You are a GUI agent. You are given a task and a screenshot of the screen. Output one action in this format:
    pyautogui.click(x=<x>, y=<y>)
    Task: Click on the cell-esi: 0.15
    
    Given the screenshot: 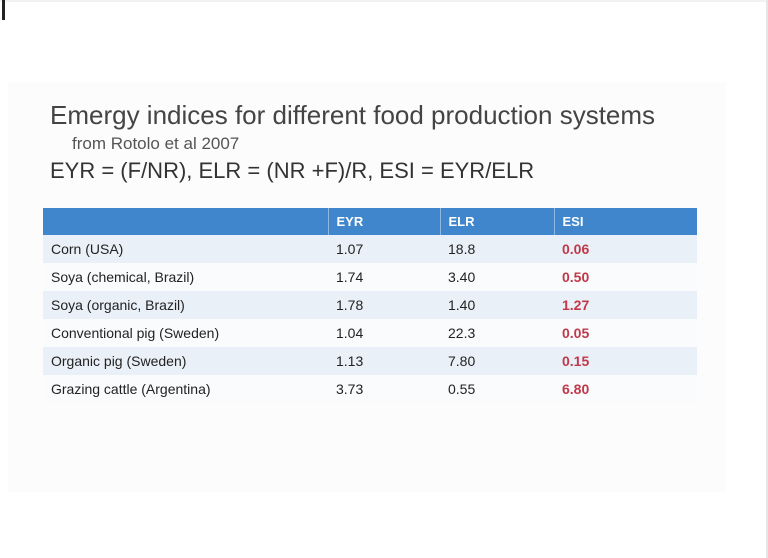 What is the action you would take?
    pyautogui.click(x=625, y=361)
    